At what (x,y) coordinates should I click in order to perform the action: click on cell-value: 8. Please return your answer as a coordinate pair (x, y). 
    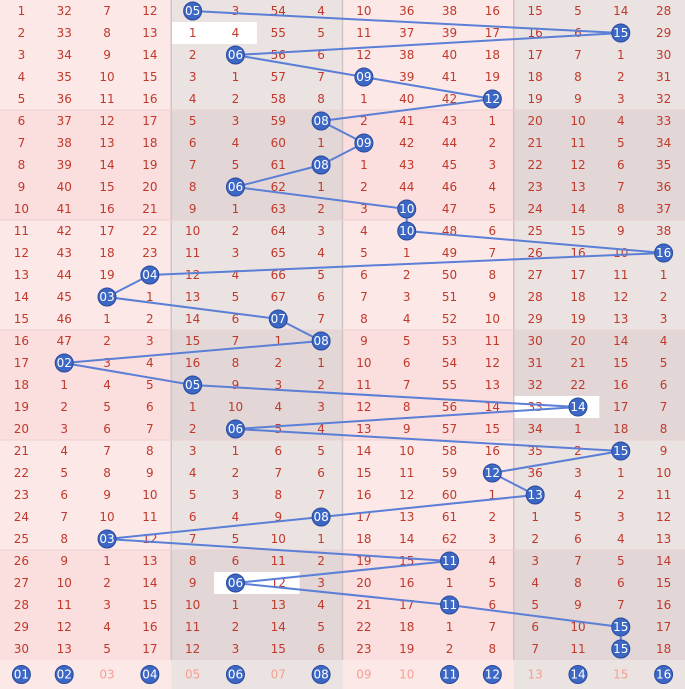
    Looking at the image, I should click on (364, 319).